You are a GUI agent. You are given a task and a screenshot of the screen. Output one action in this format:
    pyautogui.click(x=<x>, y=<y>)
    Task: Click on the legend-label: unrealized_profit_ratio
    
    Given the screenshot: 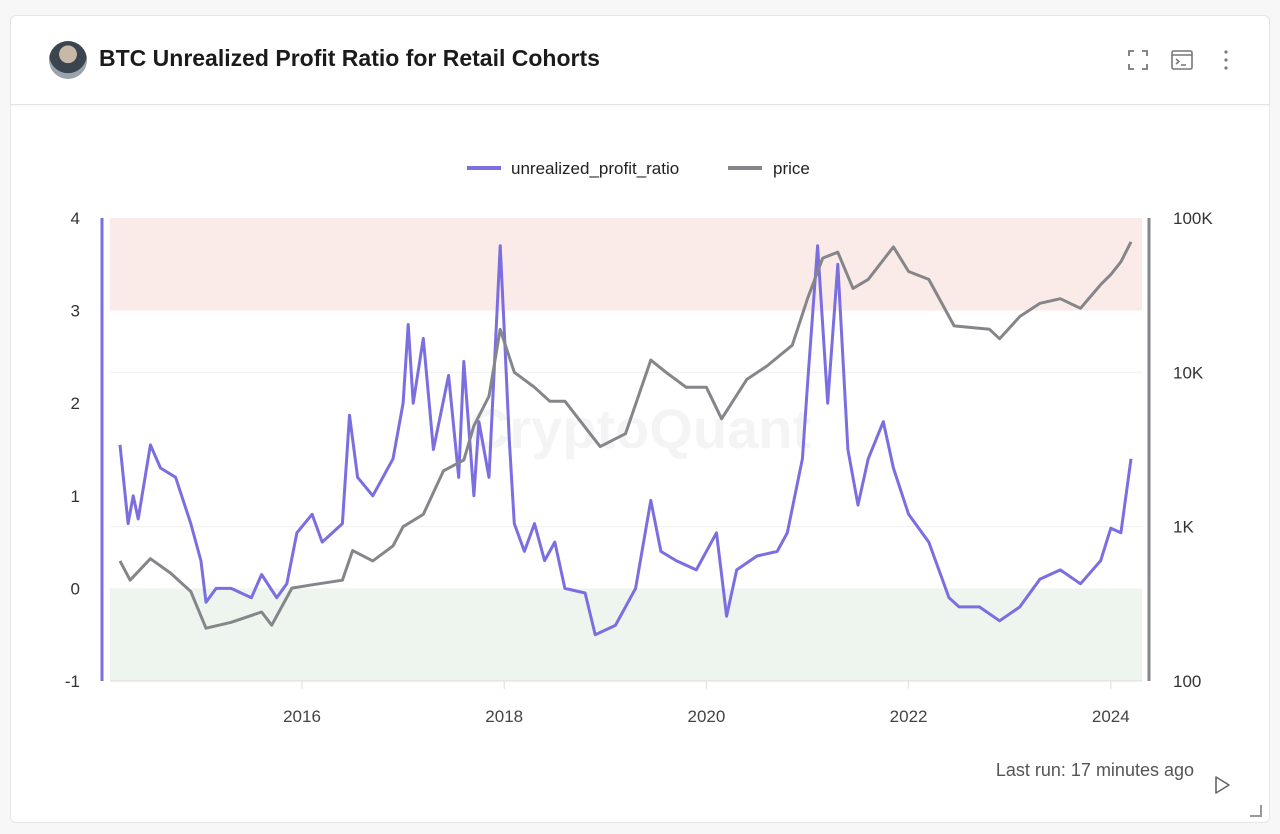 What is the action you would take?
    pyautogui.click(x=595, y=168)
    